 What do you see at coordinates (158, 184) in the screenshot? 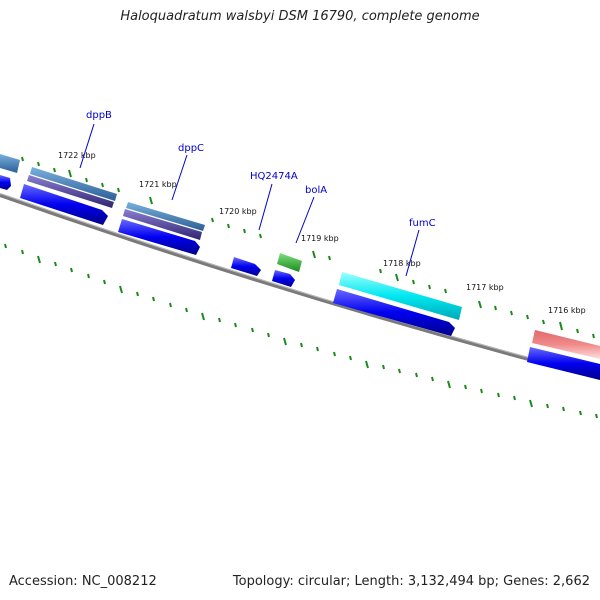
I see `tick-label-1721: 1721 kbp` at bounding box center [158, 184].